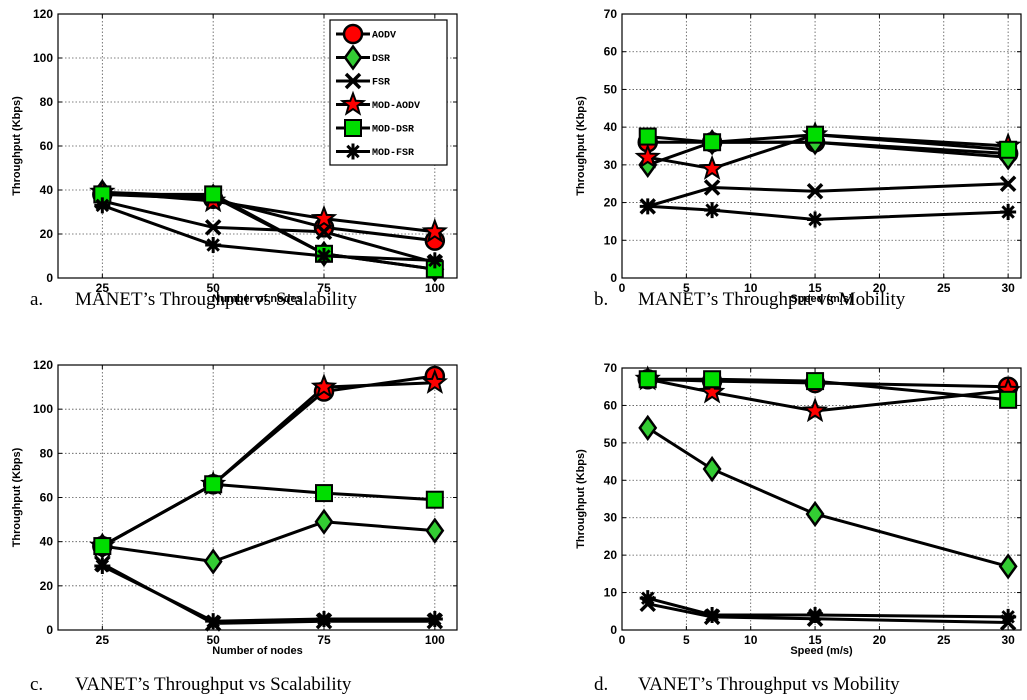  Describe the element at coordinates (769, 684) in the screenshot. I see `caption-text: VANET’s Throughput vs Mobility` at that location.